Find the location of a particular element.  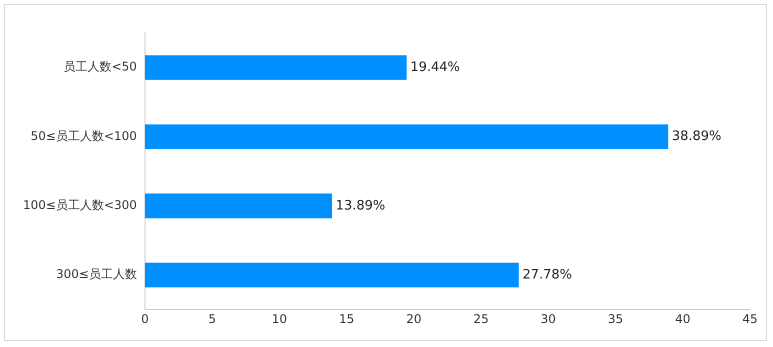

x-tick-label: 25 is located at coordinates (481, 319).